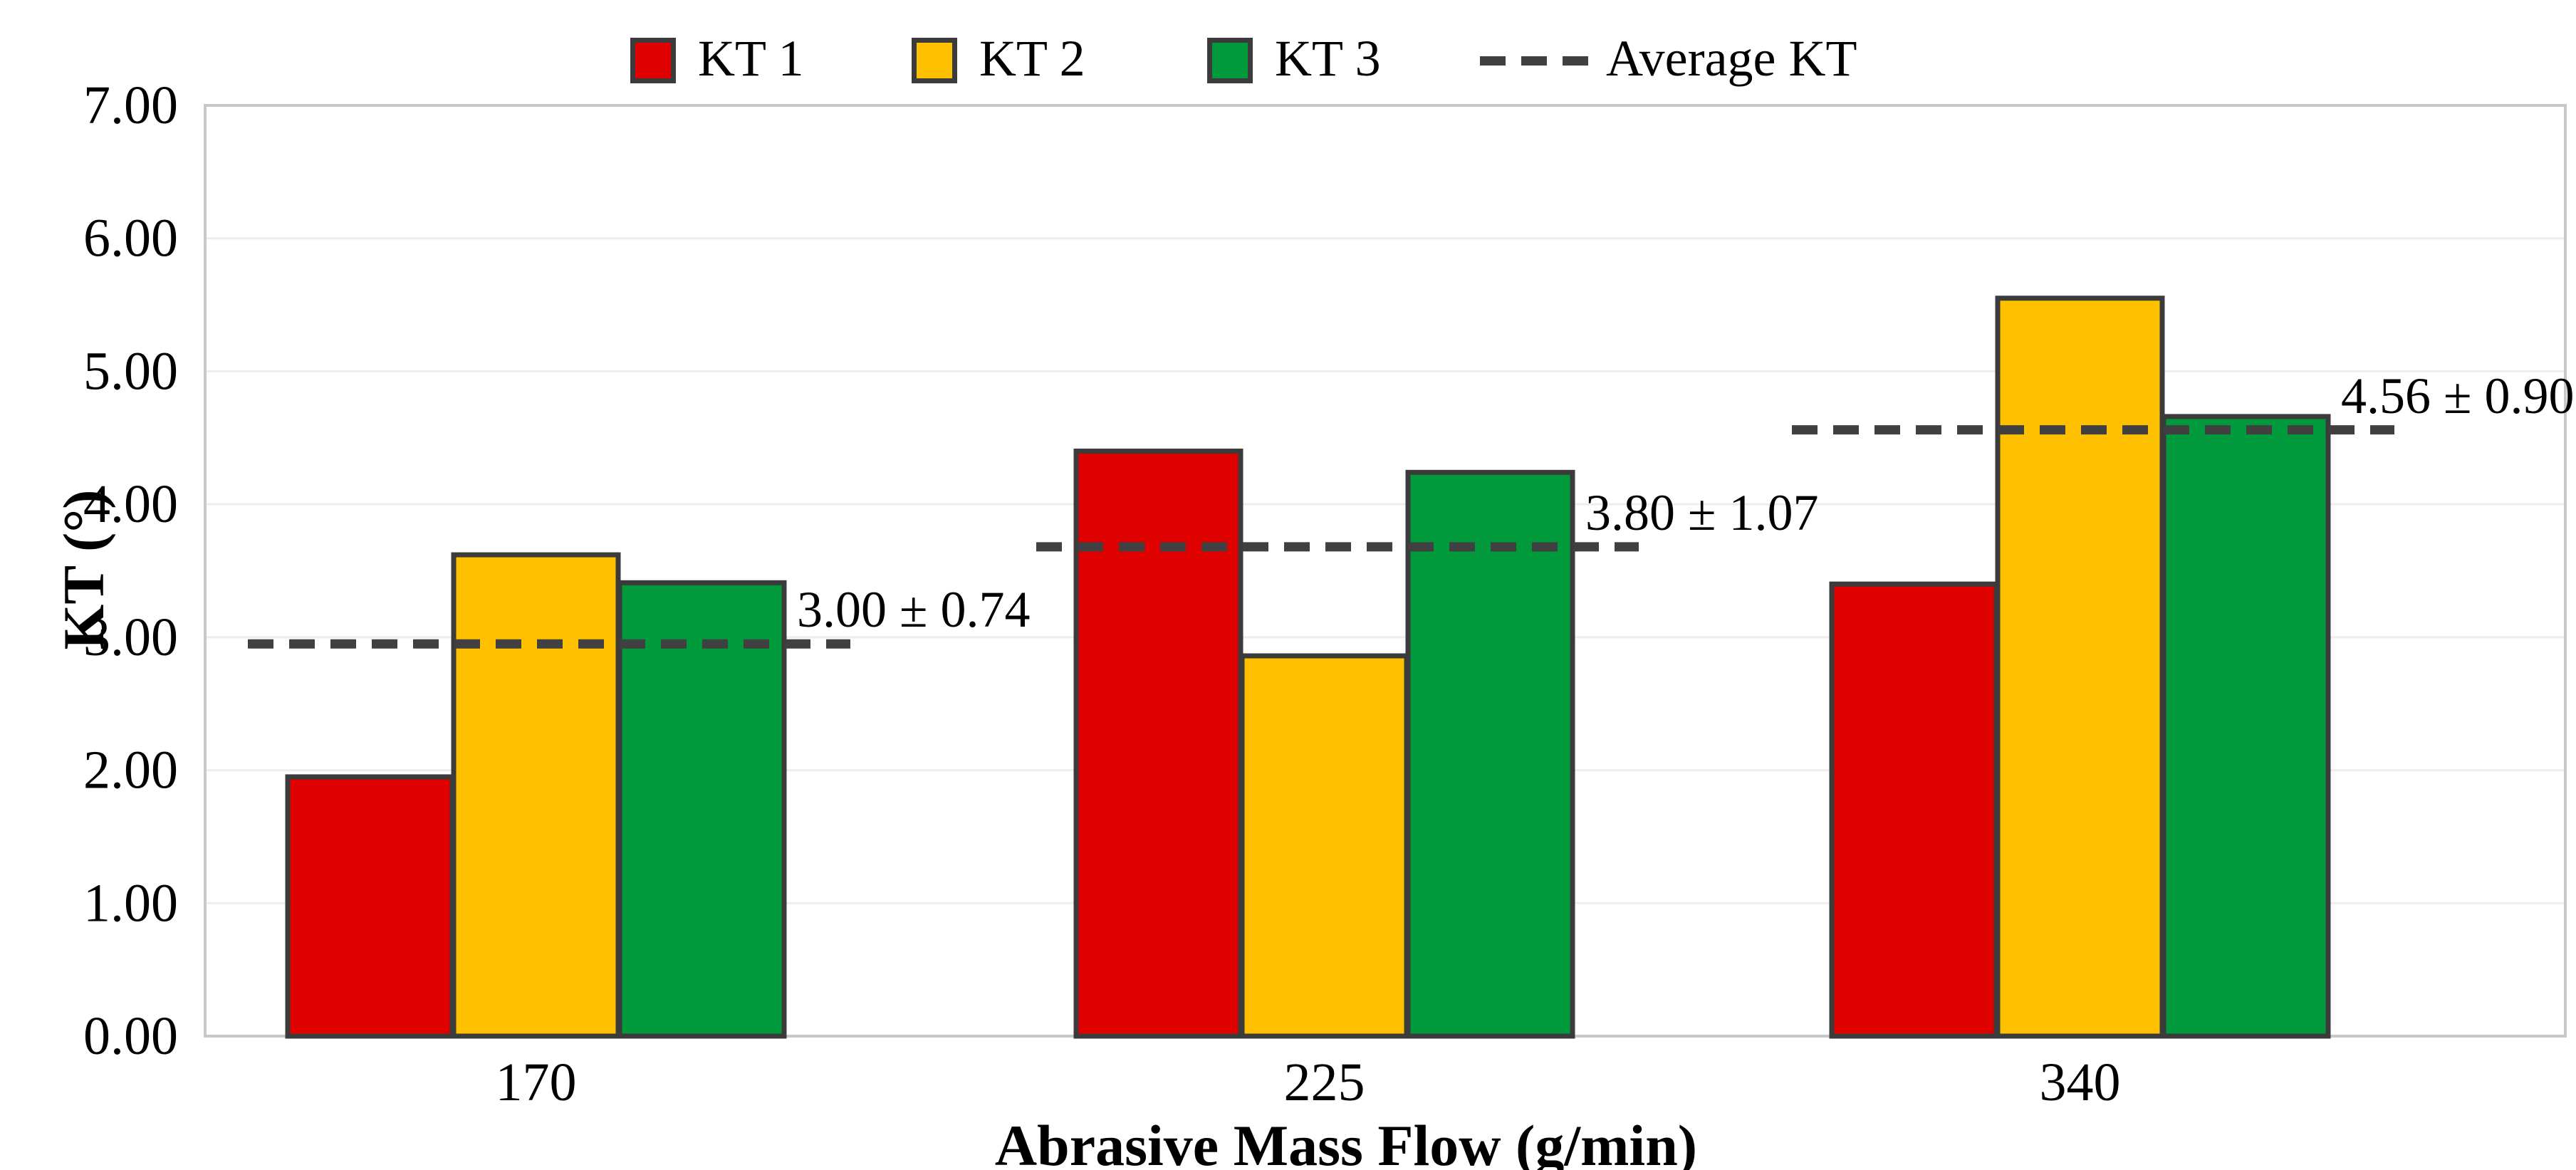 The height and width of the screenshot is (1170, 2576). What do you see at coordinates (130, 1036) in the screenshot?
I see `y-axis-tick-label: 0.00` at bounding box center [130, 1036].